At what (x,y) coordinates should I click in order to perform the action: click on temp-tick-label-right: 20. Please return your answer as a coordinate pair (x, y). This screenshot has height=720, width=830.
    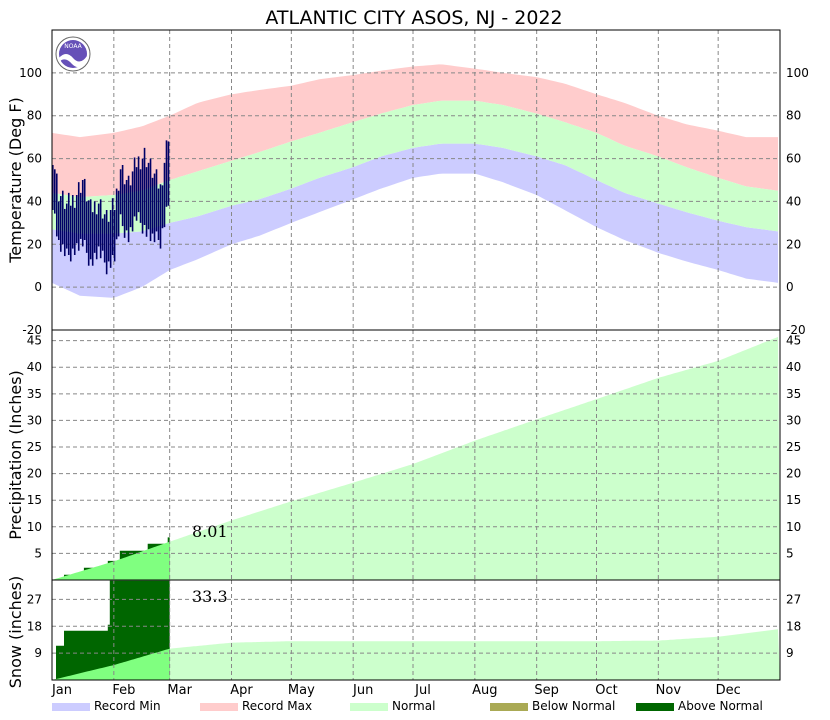
    Looking at the image, I should click on (793, 244).